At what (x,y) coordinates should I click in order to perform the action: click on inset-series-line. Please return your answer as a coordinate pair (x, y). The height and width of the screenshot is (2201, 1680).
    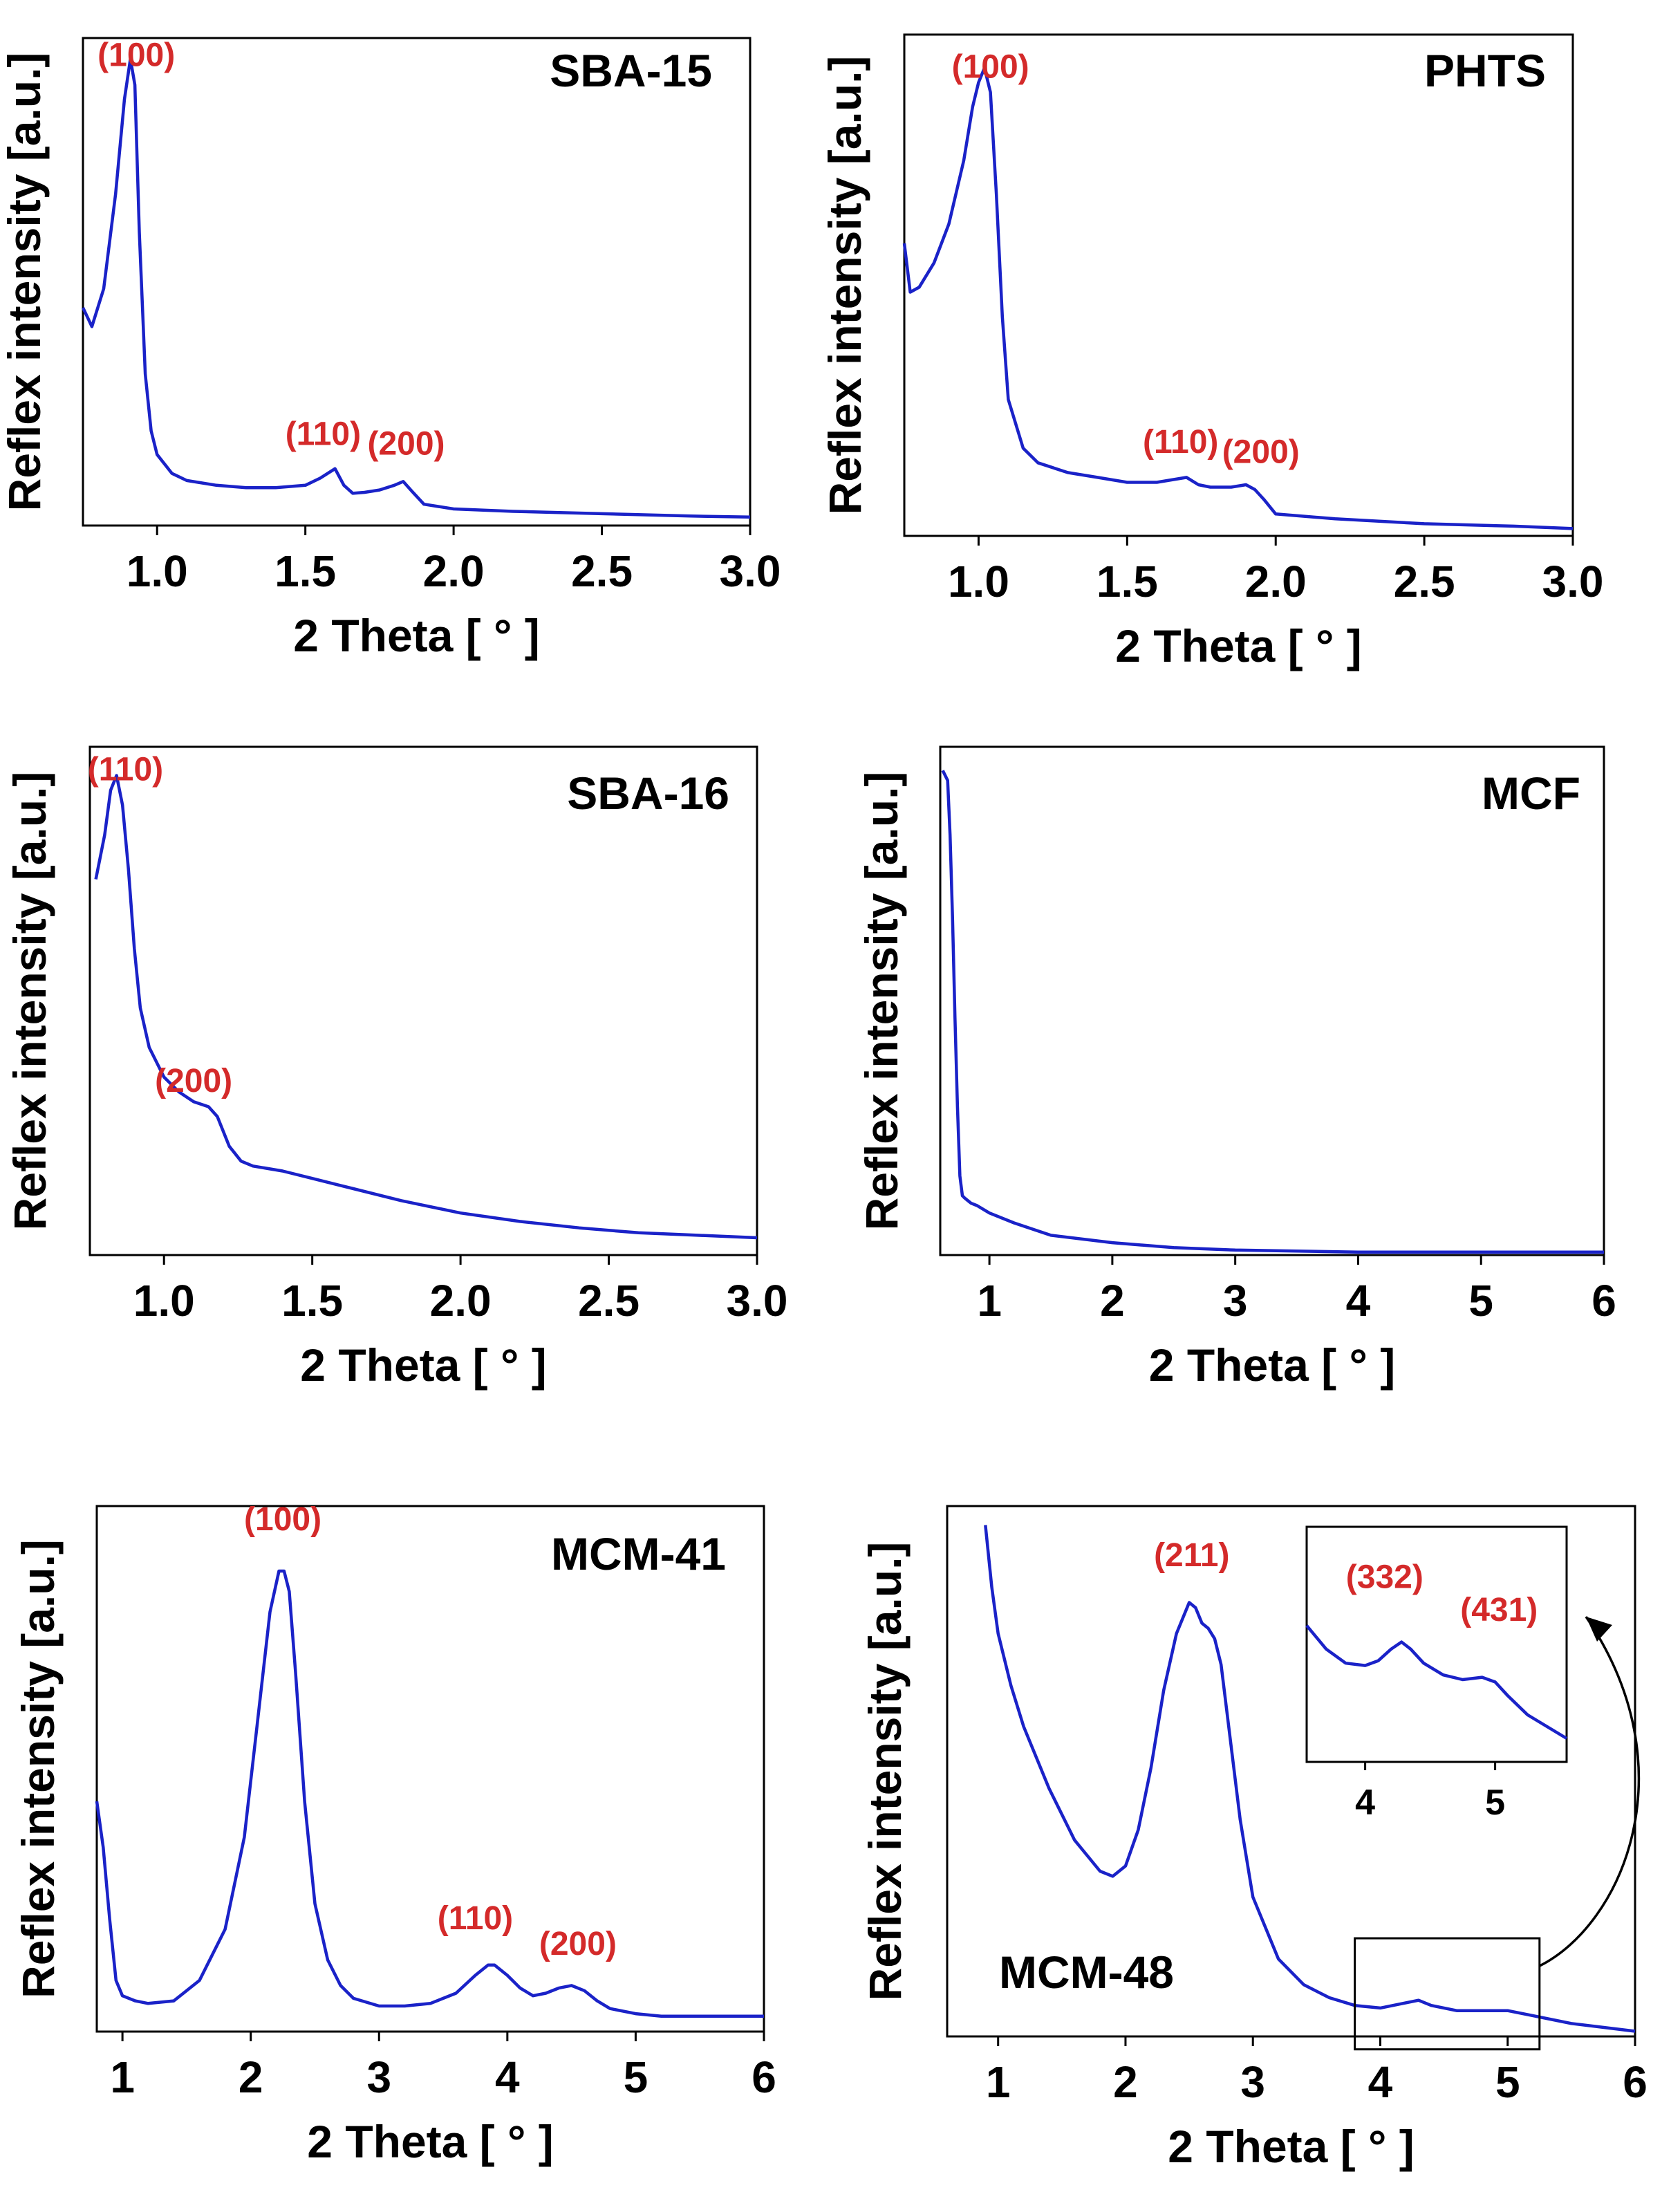
    Looking at the image, I should click on (1436, 1682).